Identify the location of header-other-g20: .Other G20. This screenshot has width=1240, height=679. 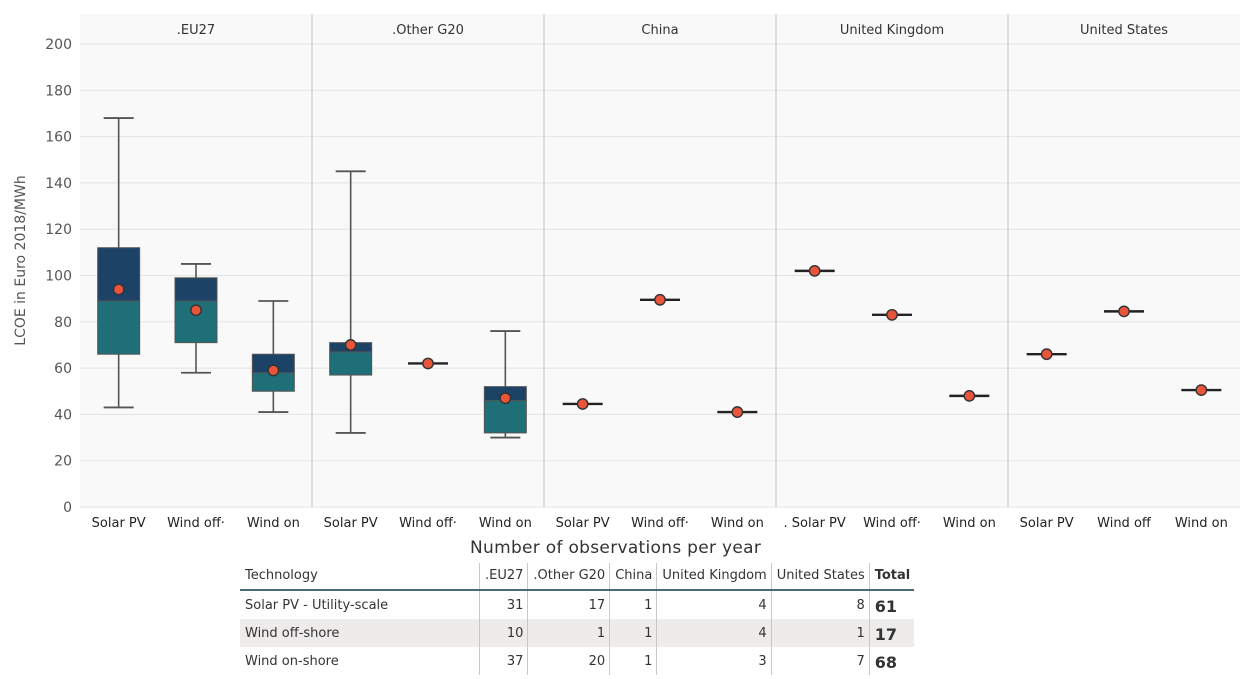
(569, 577).